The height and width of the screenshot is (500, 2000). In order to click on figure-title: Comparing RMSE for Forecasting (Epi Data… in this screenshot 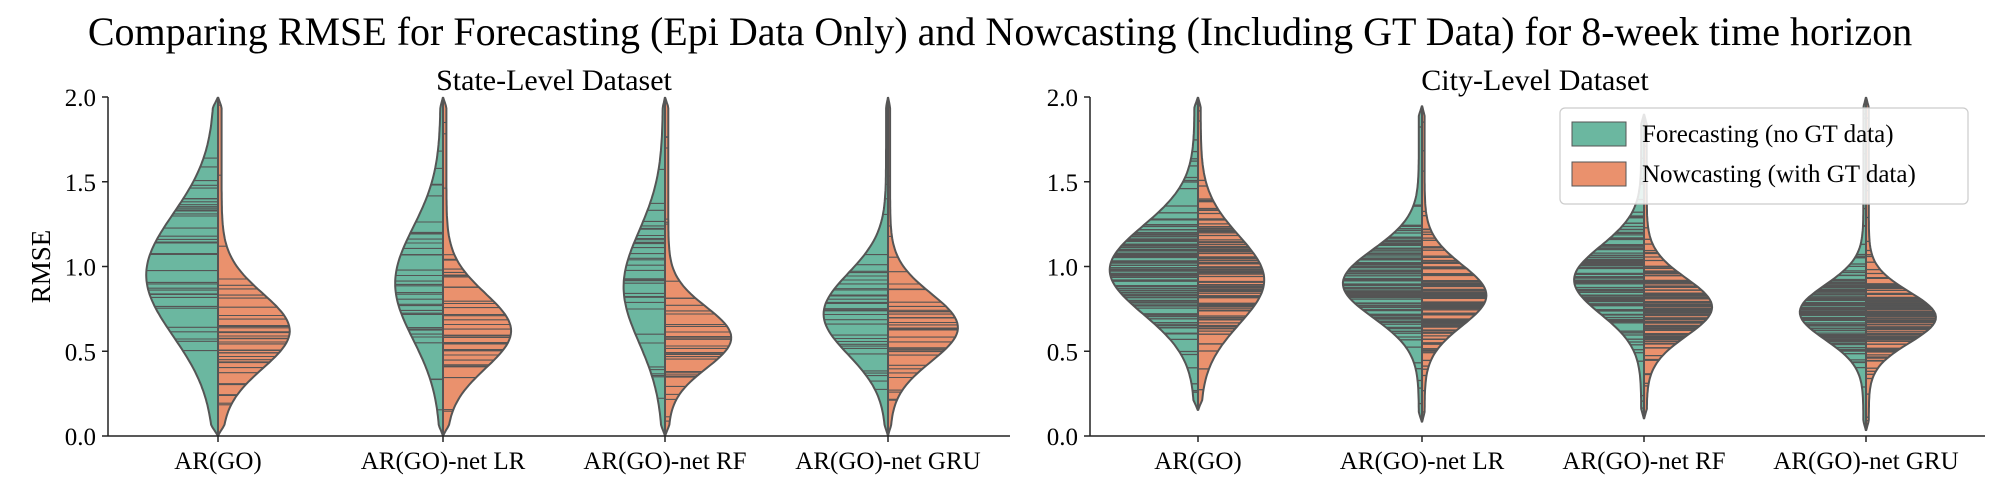, I will do `click(1000, 31)`.